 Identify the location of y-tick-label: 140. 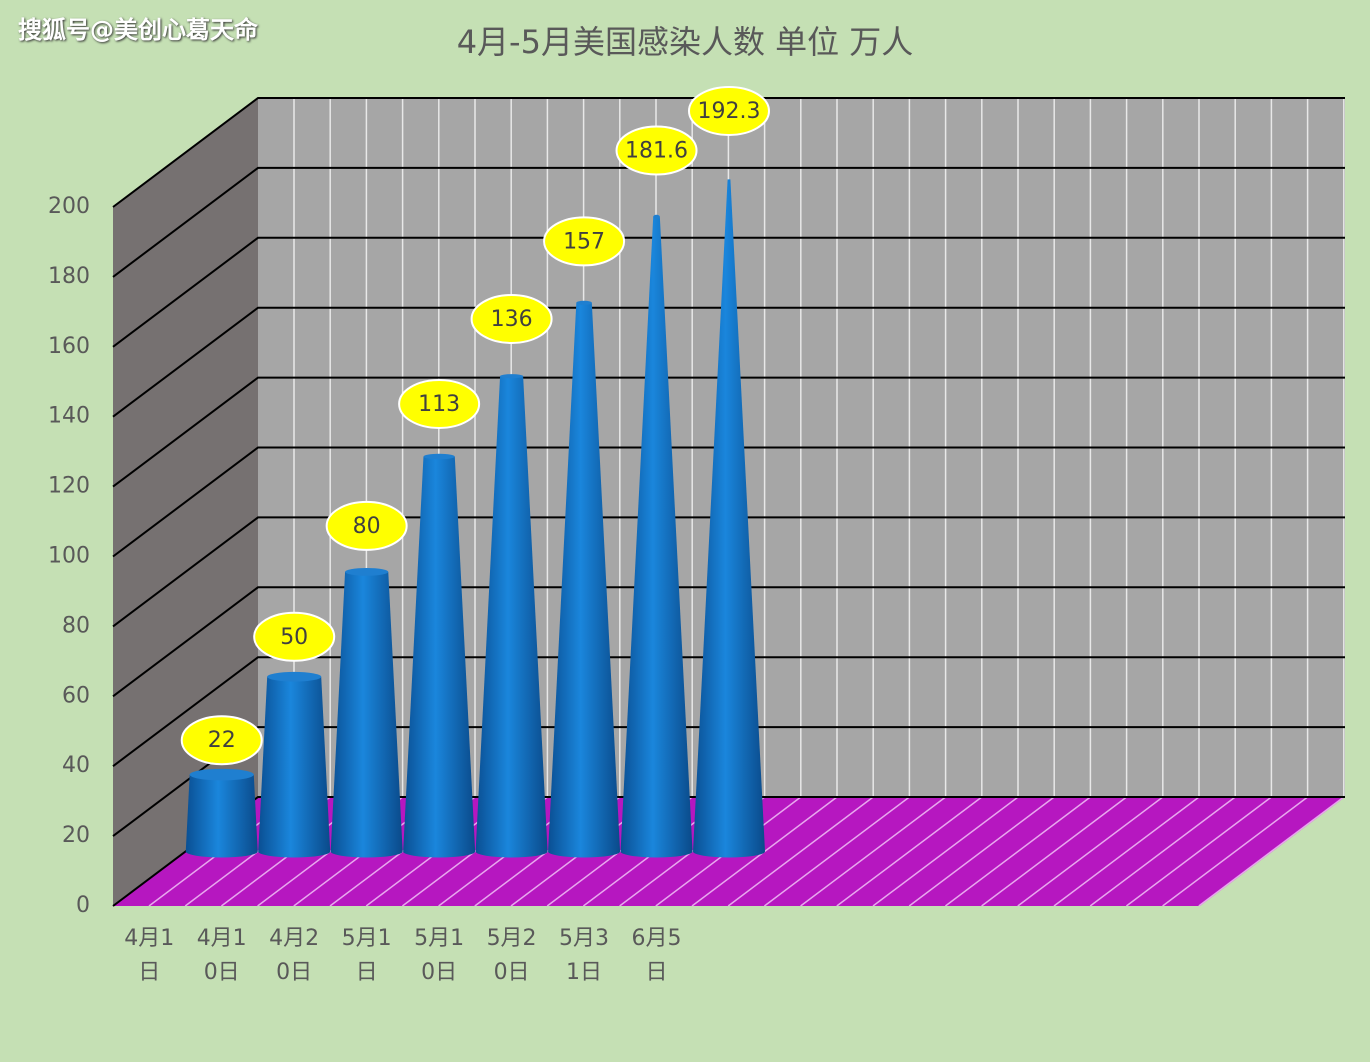
(69, 416).